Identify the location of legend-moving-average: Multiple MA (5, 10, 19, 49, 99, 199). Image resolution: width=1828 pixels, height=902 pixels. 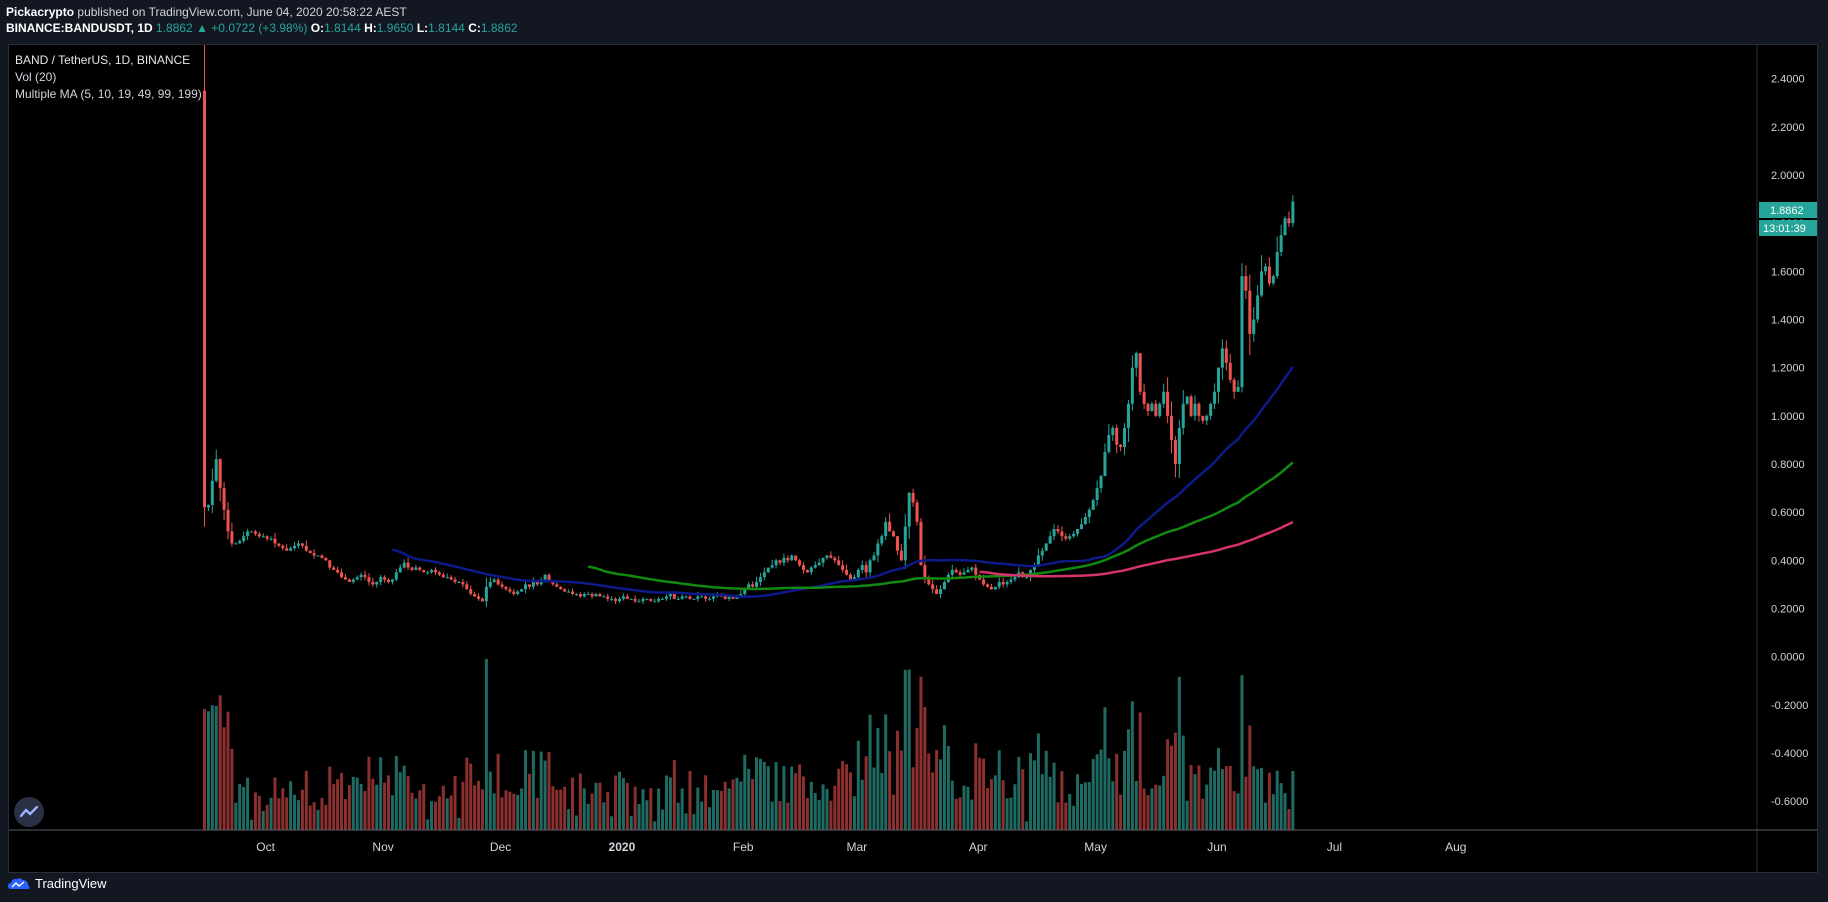
(108, 94).